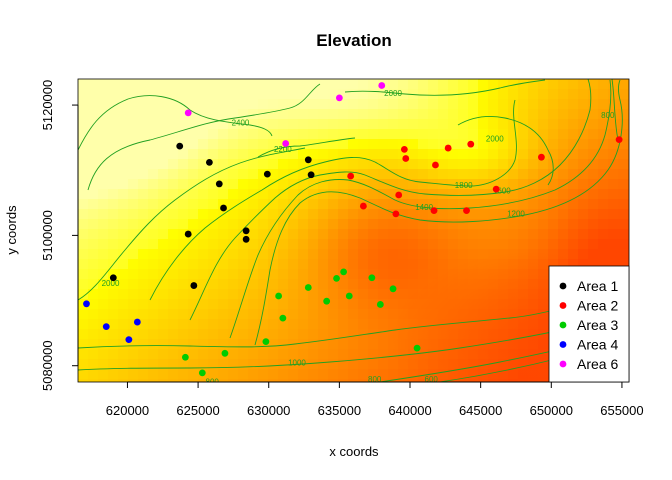 The image size is (672, 480). I want to click on contour-label: 2200, so click(283, 149).